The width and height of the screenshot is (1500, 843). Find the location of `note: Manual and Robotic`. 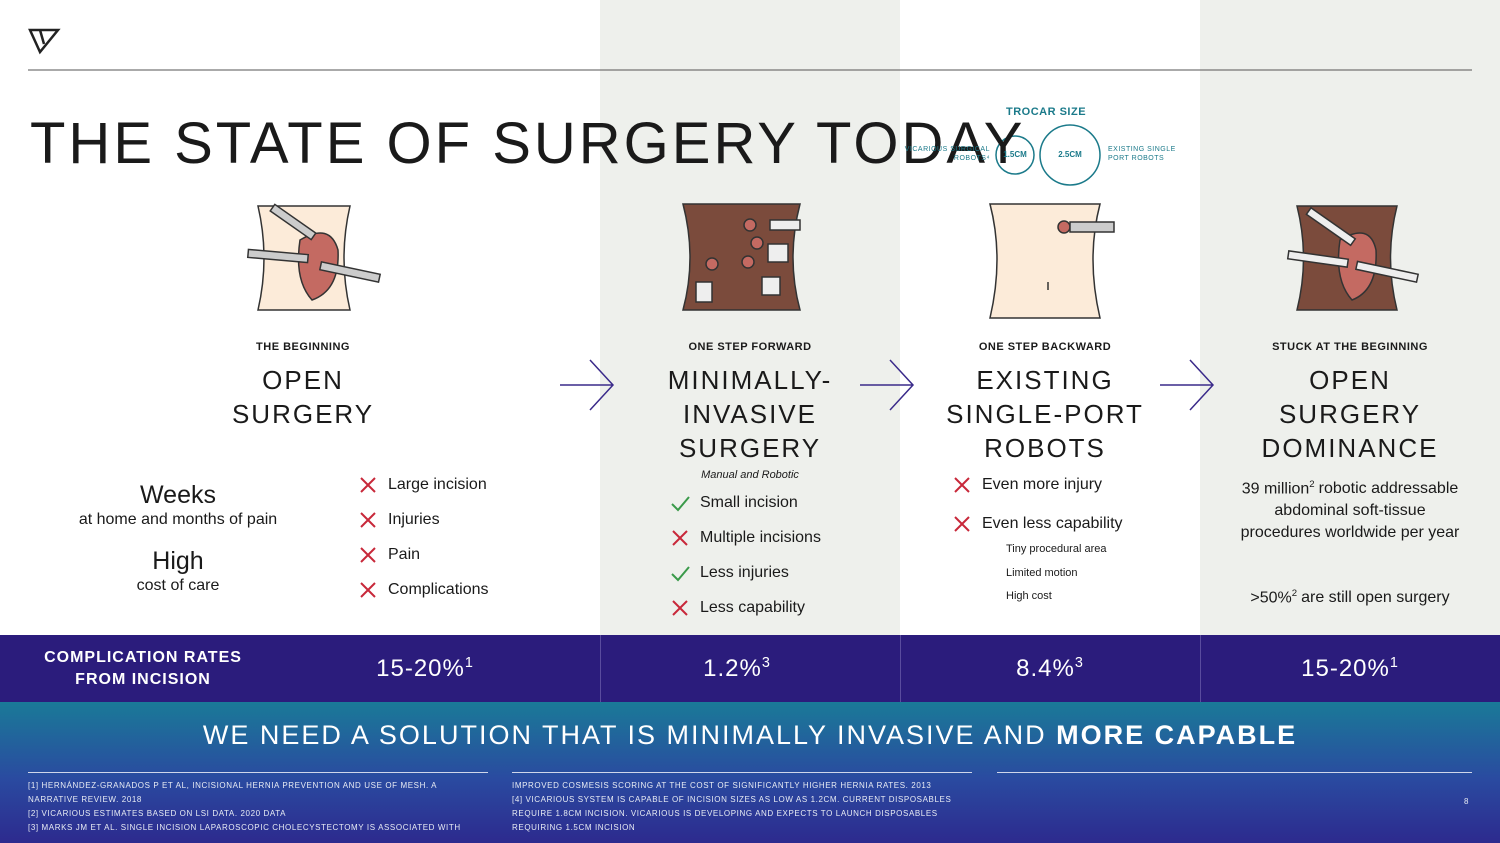

note: Manual and Robotic is located at coordinates (750, 475).